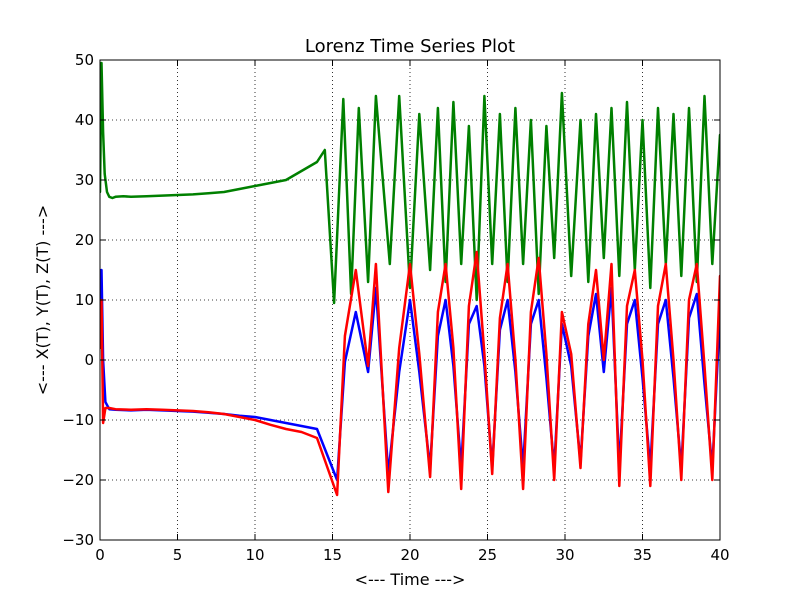 The height and width of the screenshot is (604, 800). What do you see at coordinates (564, 555) in the screenshot?
I see `x-tick-label: 30` at bounding box center [564, 555].